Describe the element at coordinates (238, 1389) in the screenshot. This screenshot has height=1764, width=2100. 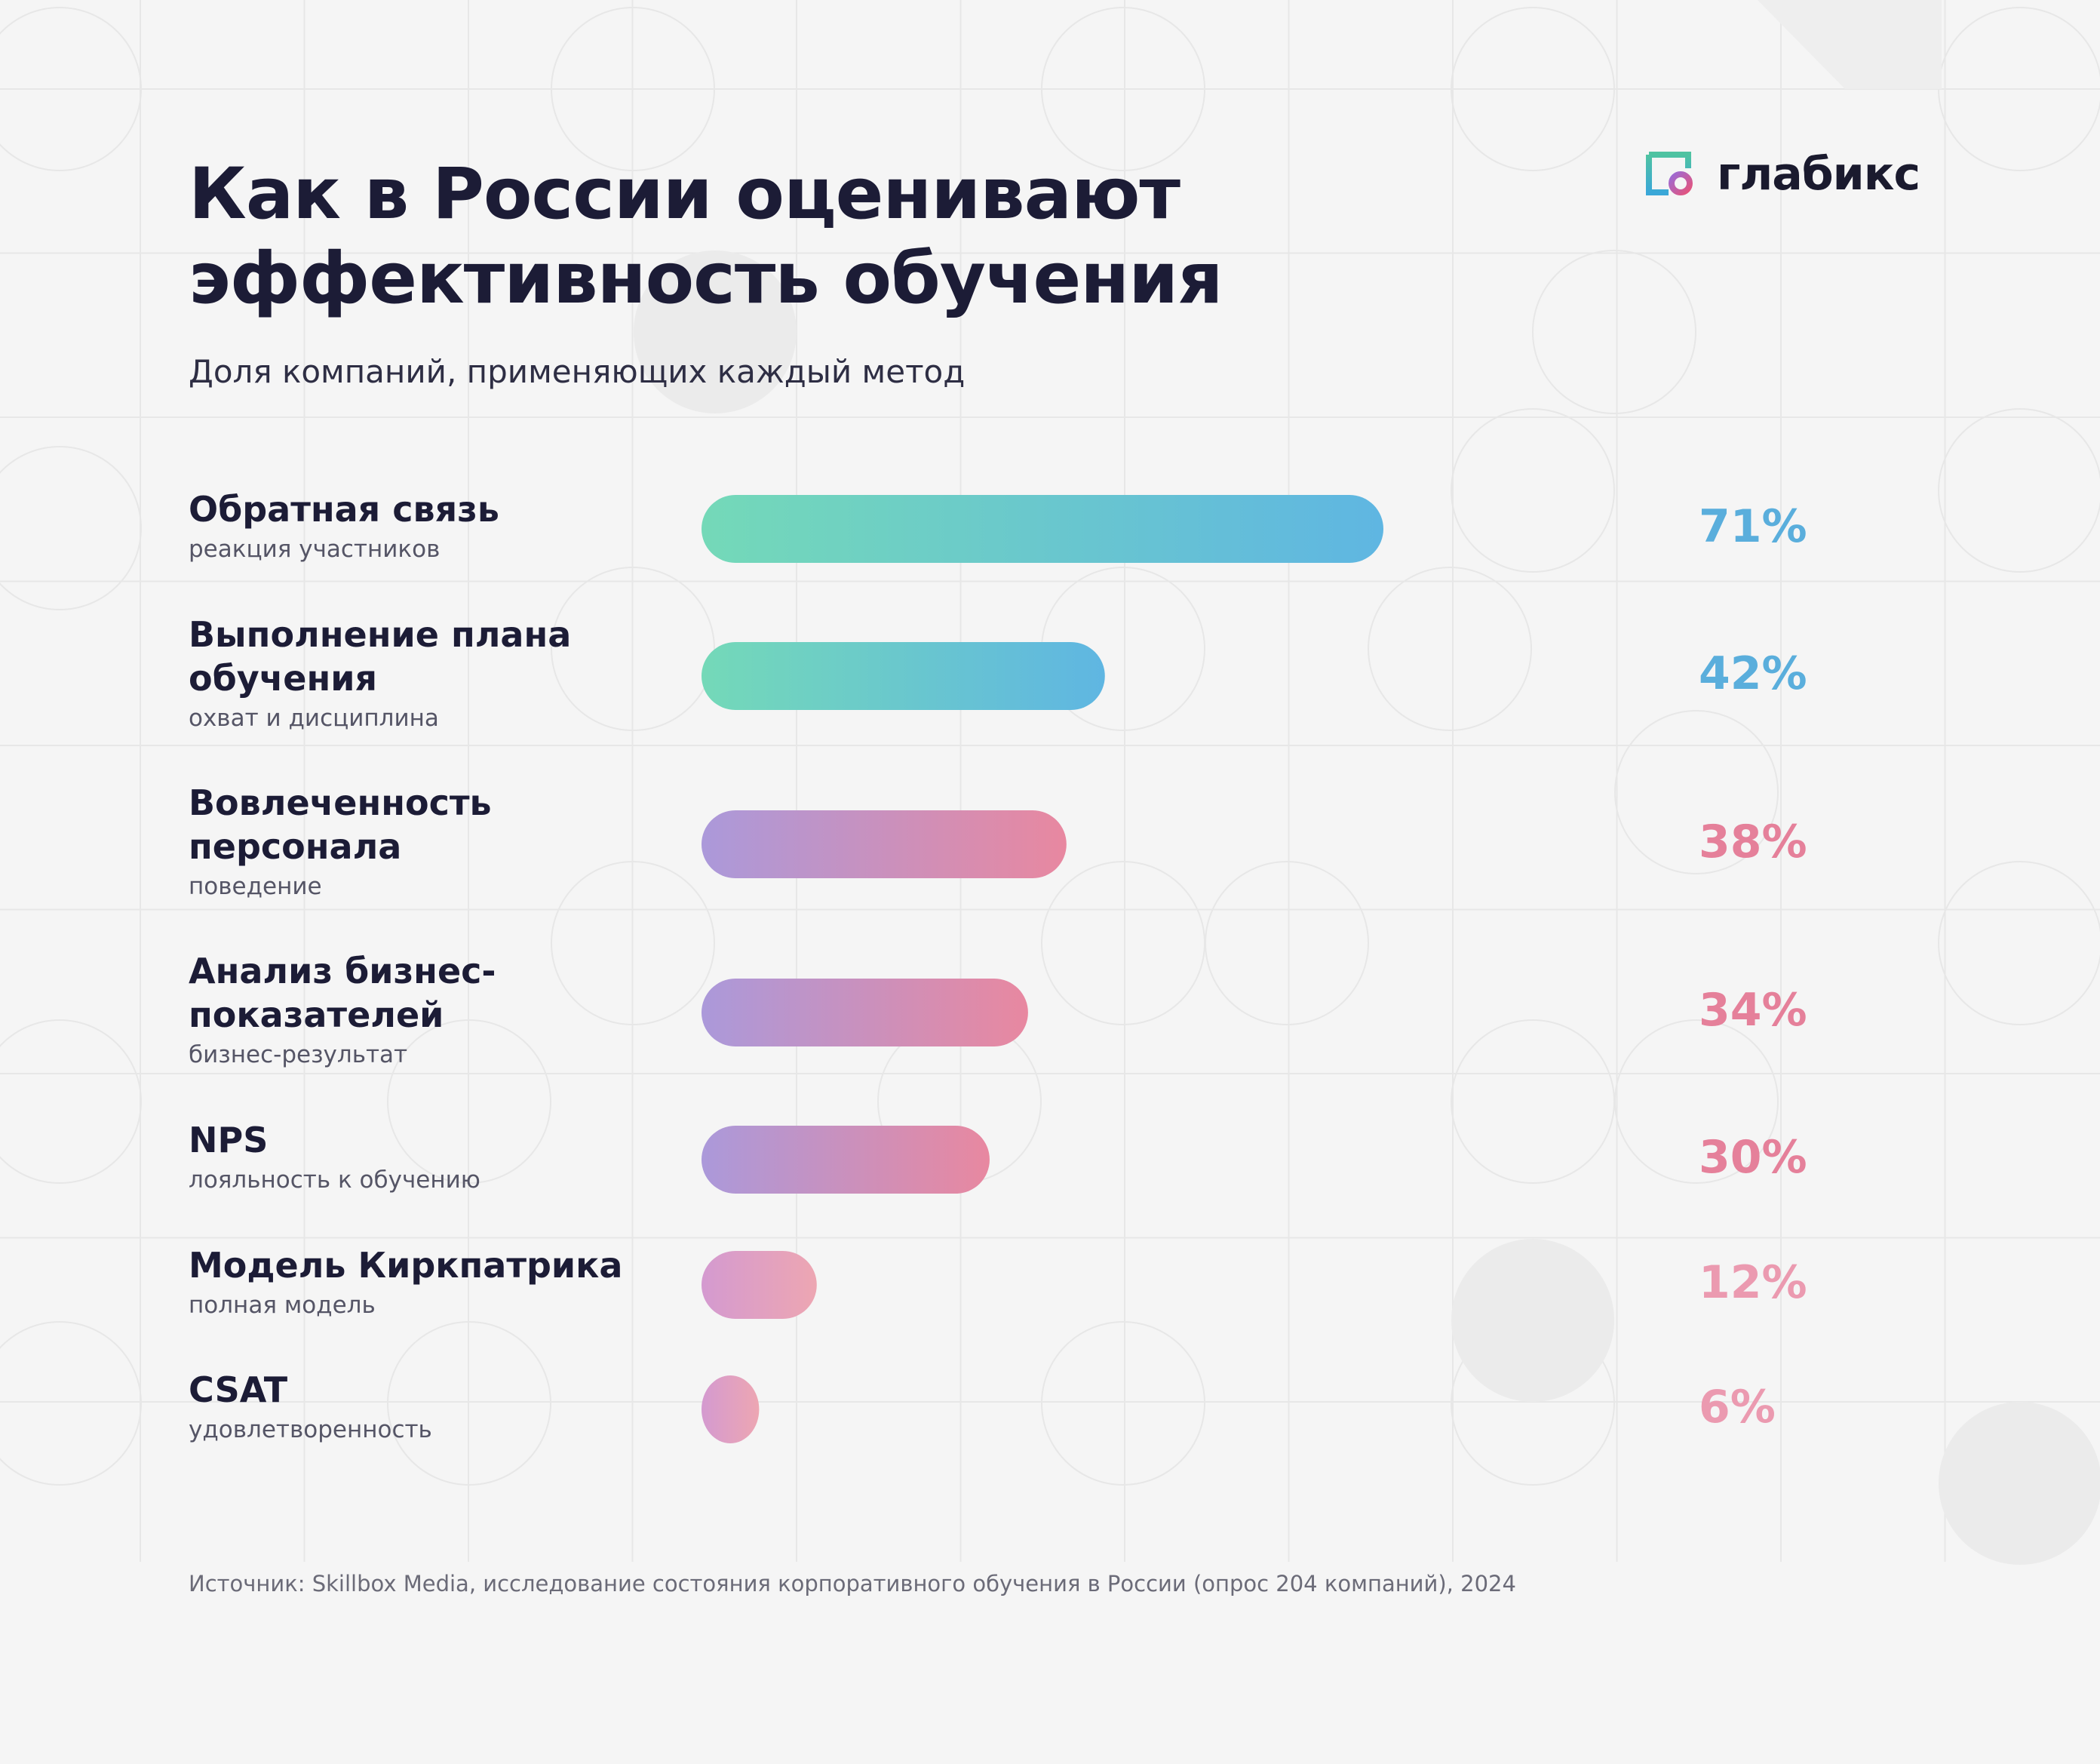
I see `category-label: CSAT` at that location.